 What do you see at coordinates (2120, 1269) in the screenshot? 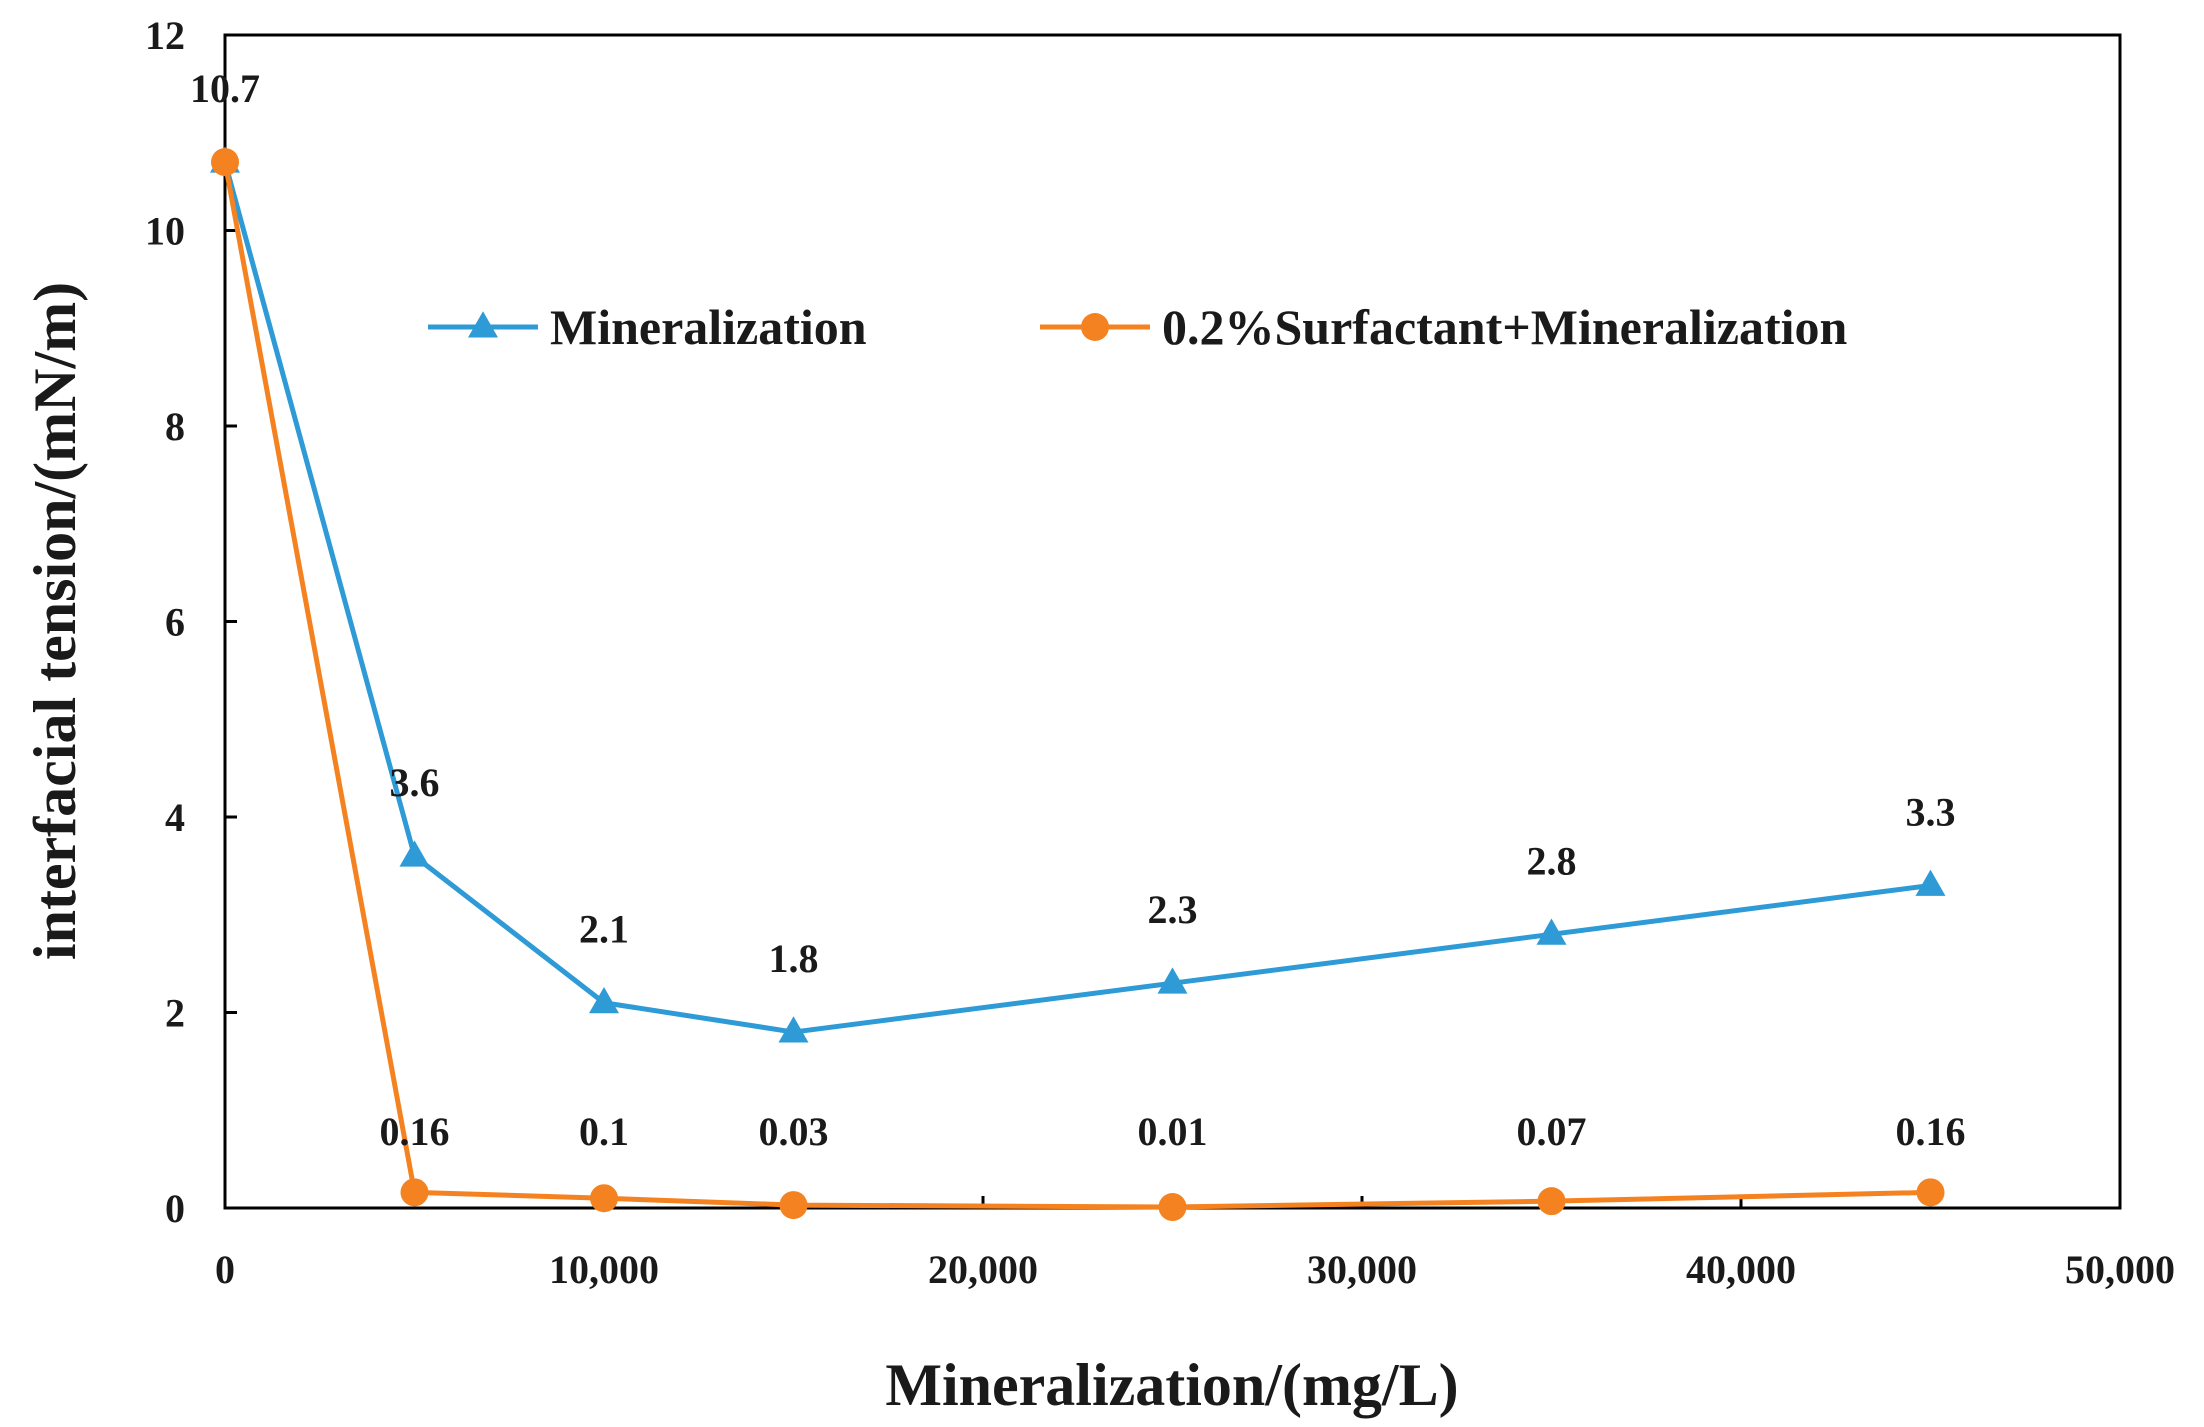
I see `x-tick-label: 50,000` at bounding box center [2120, 1269].